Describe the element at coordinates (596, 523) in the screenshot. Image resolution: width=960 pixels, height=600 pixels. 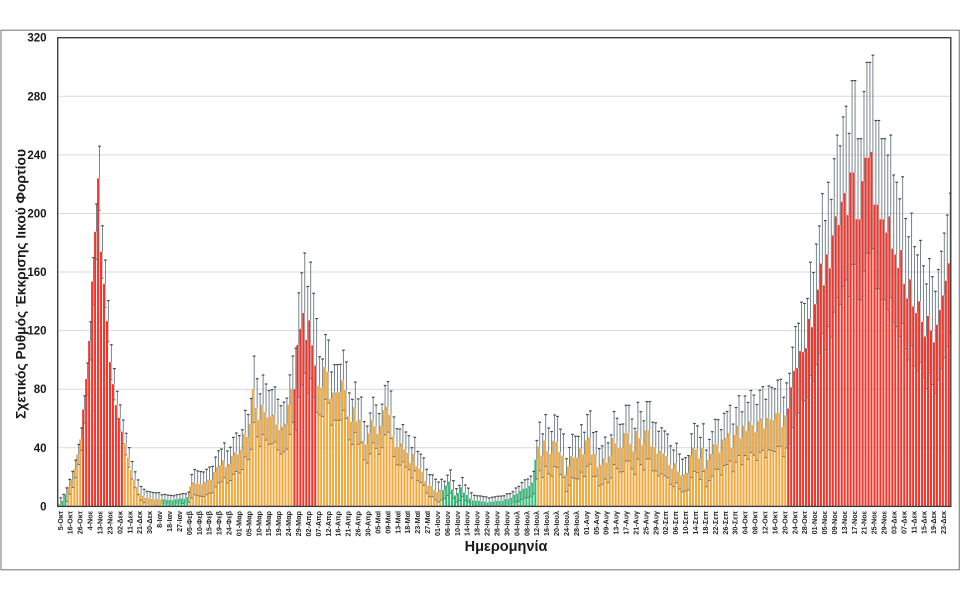
I see `svg-text: 05-Αυγ` at that location.